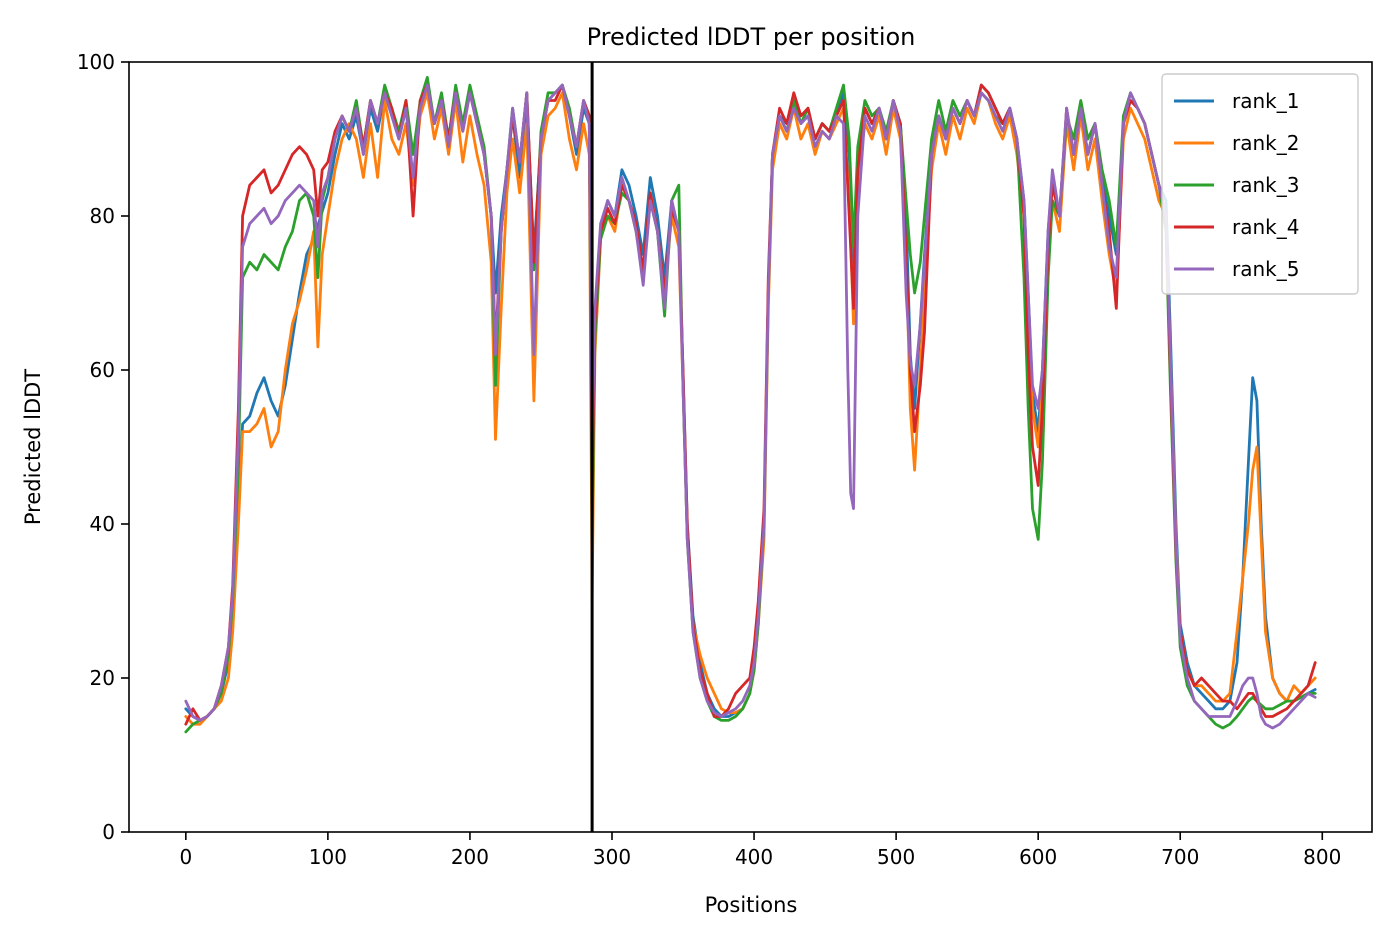  I want to click on x-tick-label: 600, so click(1038, 857).